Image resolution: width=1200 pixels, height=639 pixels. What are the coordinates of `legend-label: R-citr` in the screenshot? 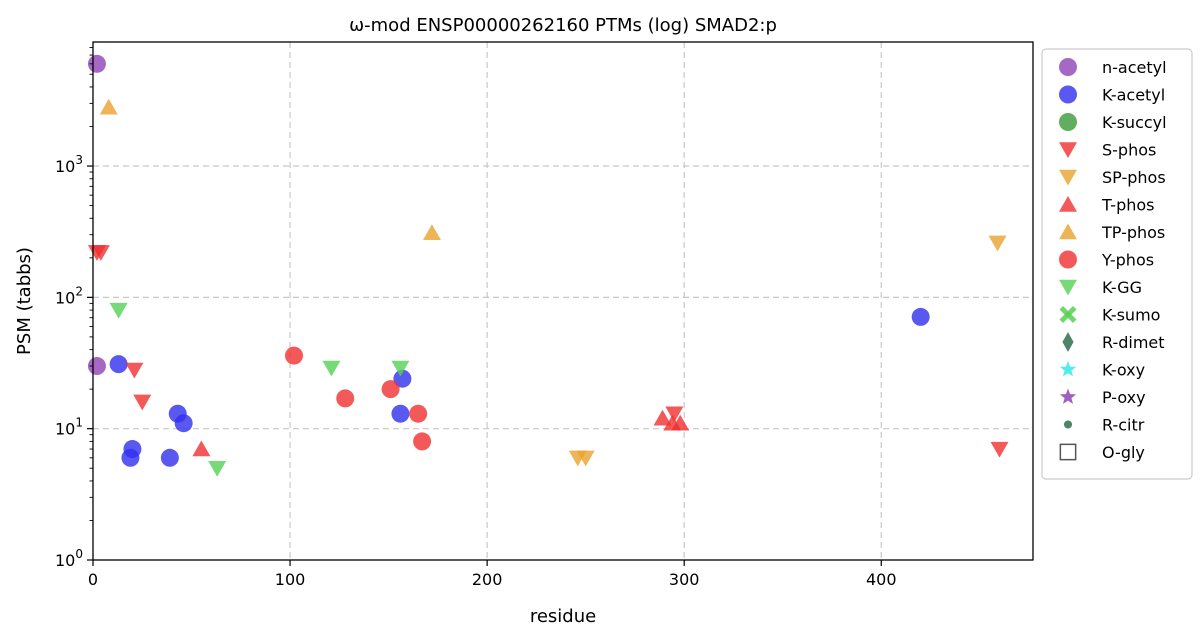 It's located at (1123, 425).